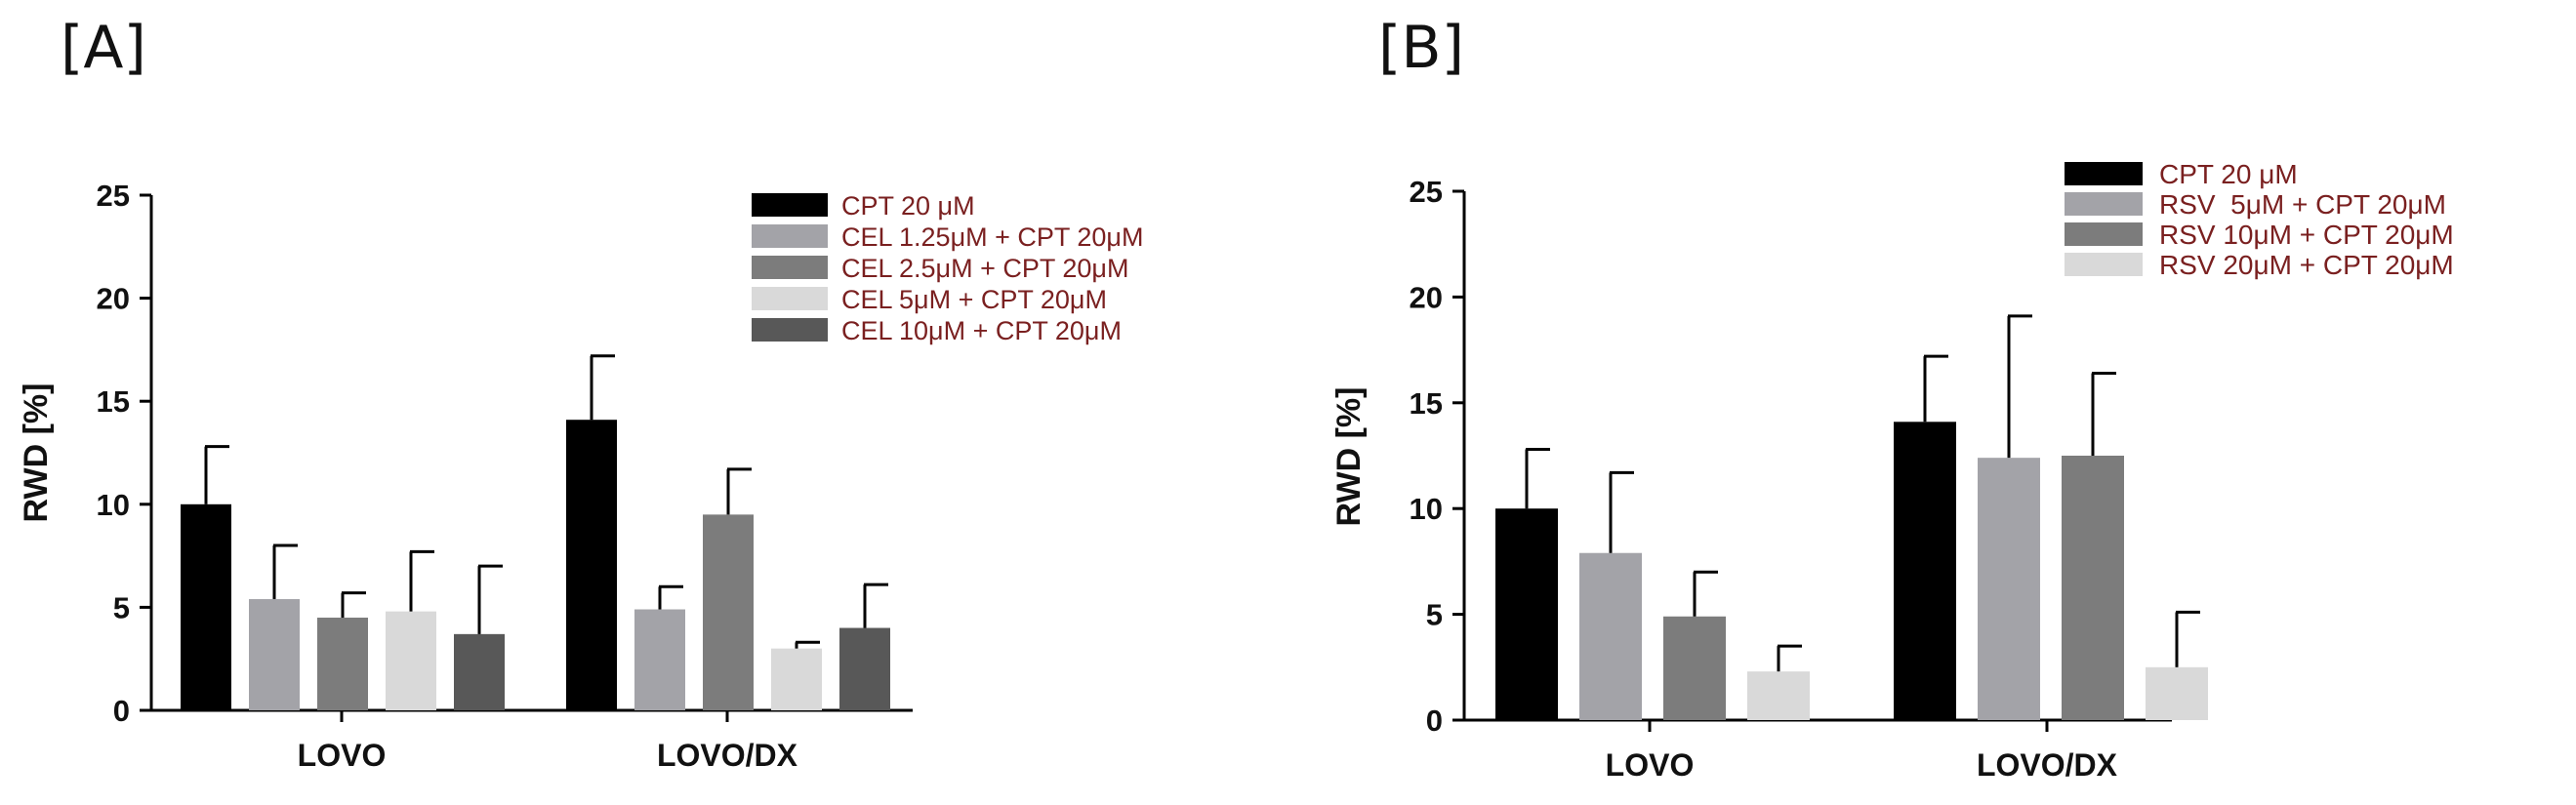  What do you see at coordinates (103, 48) in the screenshot?
I see `panel-a-label: [A]` at bounding box center [103, 48].